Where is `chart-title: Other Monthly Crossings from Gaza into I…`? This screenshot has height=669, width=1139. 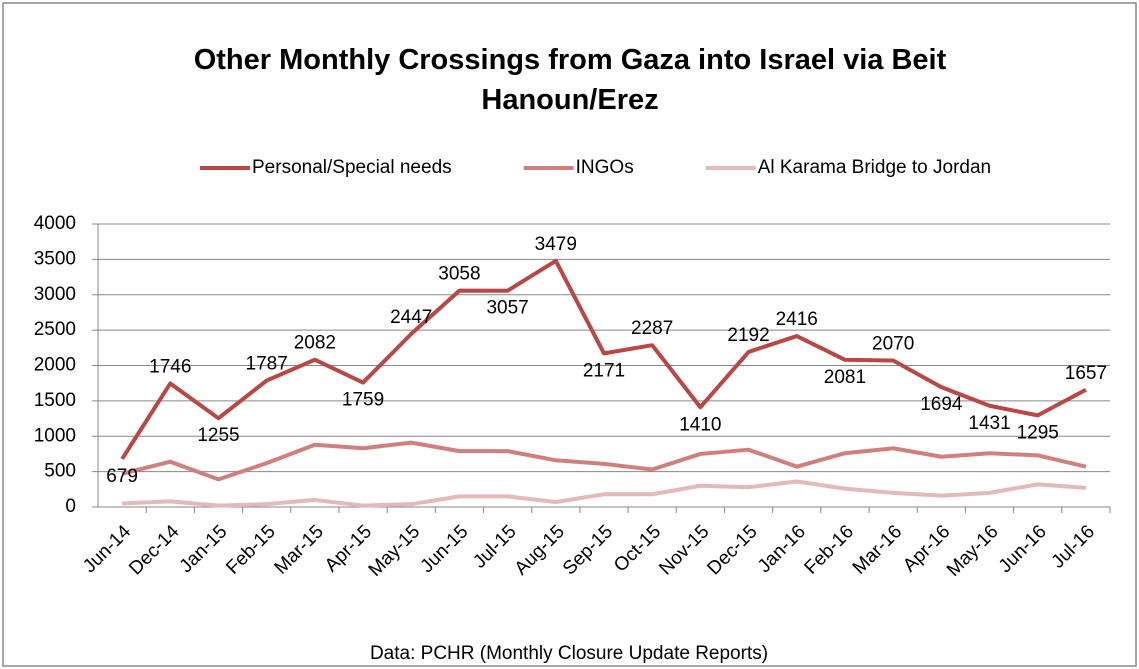
chart-title: Other Monthly Crossings from Gaza into I… is located at coordinates (570, 80).